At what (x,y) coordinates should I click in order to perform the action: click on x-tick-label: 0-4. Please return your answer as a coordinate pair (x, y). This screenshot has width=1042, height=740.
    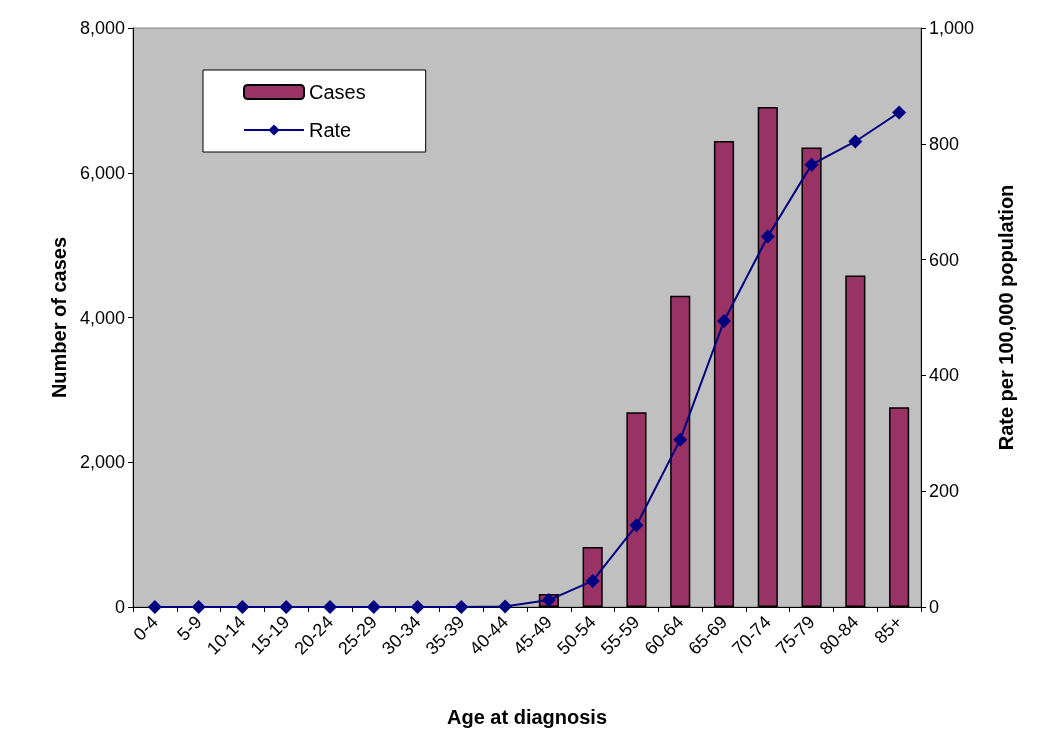
    Looking at the image, I should click on (145, 628).